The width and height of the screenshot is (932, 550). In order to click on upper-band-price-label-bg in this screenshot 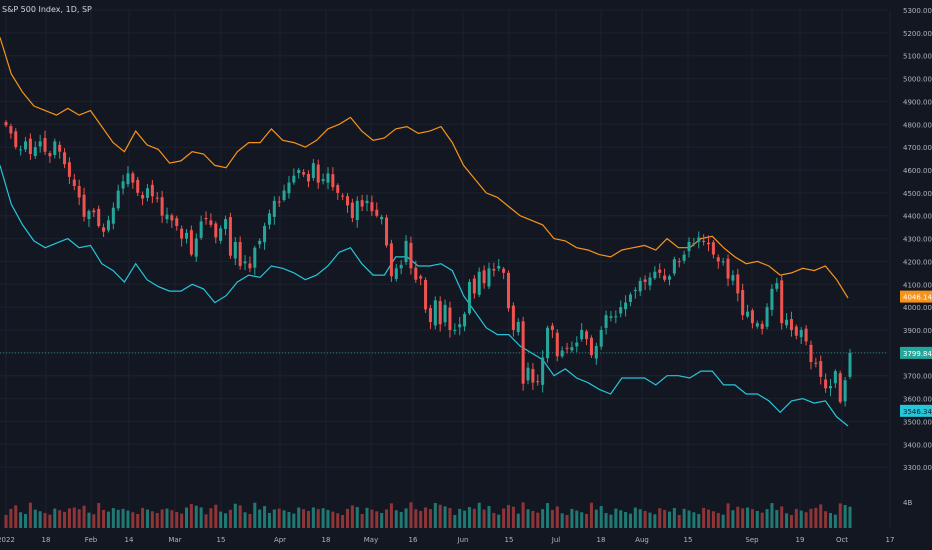, I will do `click(916, 296)`.